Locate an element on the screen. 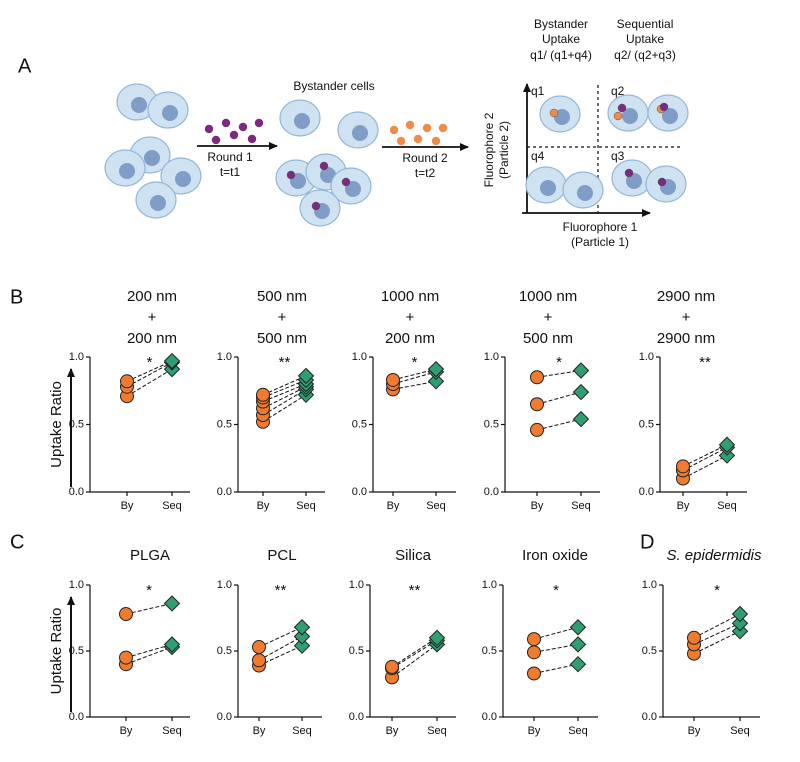 The height and width of the screenshot is (762, 800). column-header: q2/ (q2+q3) is located at coordinates (645, 55).